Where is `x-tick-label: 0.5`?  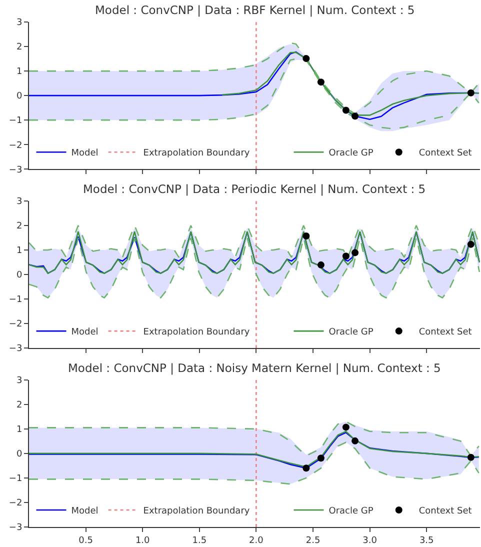 x-tick-label: 0.5 is located at coordinates (85, 541).